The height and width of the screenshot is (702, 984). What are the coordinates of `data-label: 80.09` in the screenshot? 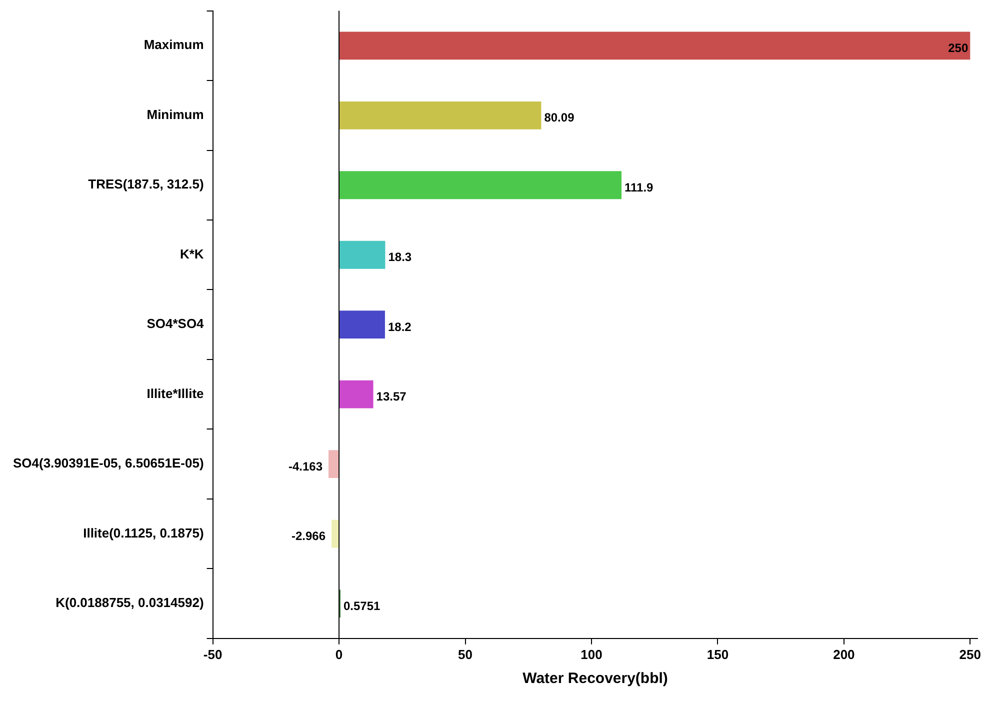 It's located at (559, 117).